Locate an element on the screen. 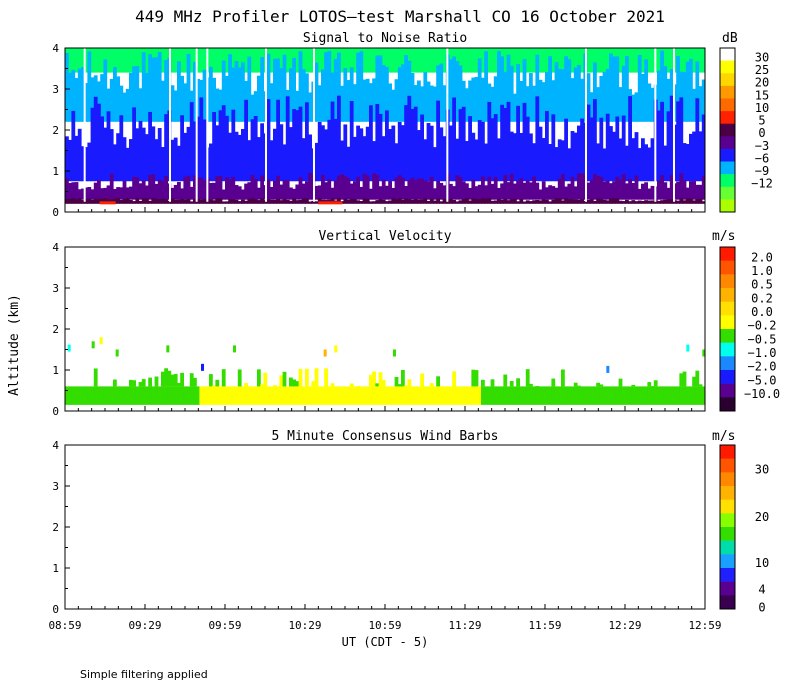 This screenshot has height=700, width=800. wind-barbs-colorbar-units: m/s is located at coordinates (723, 436).